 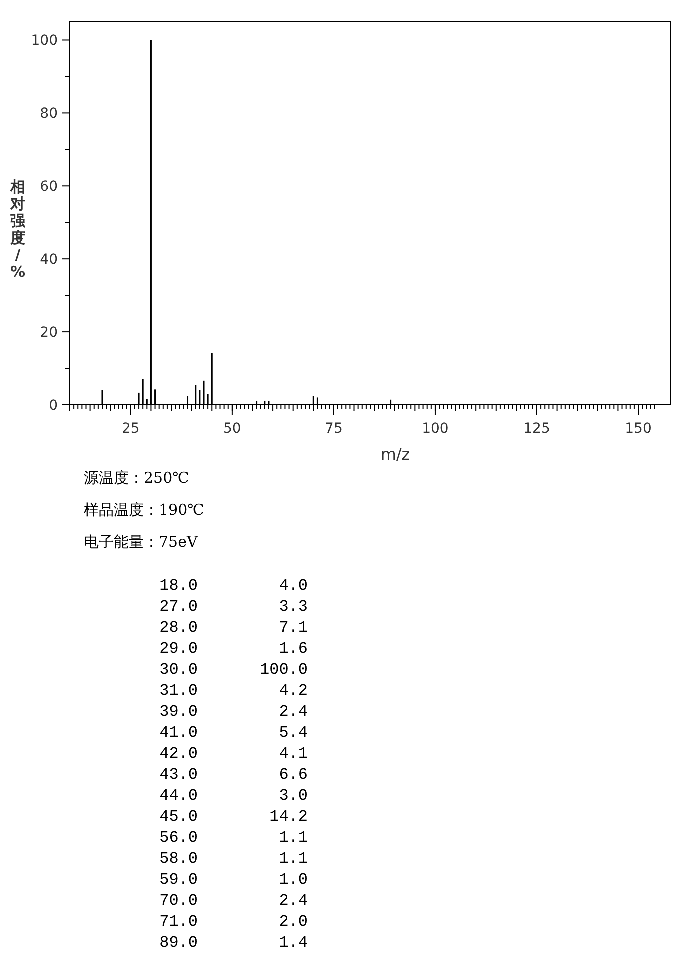 What do you see at coordinates (293, 691) in the screenshot?
I see `text: 4.2` at bounding box center [293, 691].